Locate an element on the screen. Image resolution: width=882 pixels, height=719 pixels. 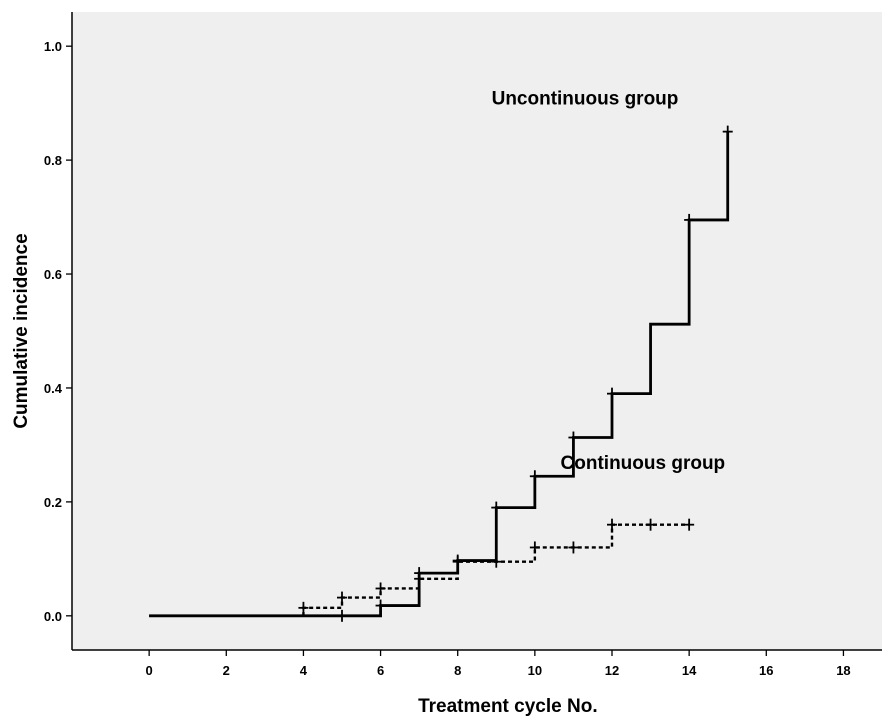
x-axis-title: Treatment cycle No. is located at coordinates (508, 706).